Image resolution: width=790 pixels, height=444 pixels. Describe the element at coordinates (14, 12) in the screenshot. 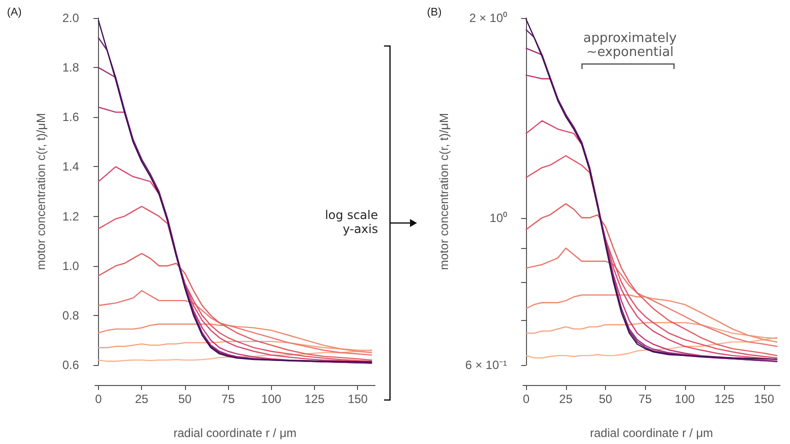

I see `chart-title: (A)` at that location.